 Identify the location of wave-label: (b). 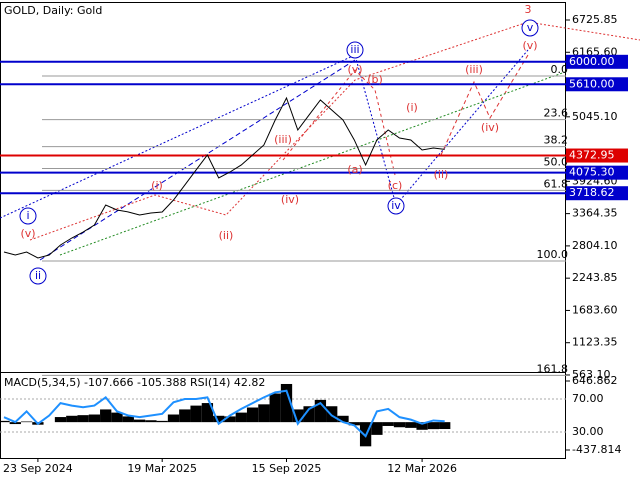
(375, 79).